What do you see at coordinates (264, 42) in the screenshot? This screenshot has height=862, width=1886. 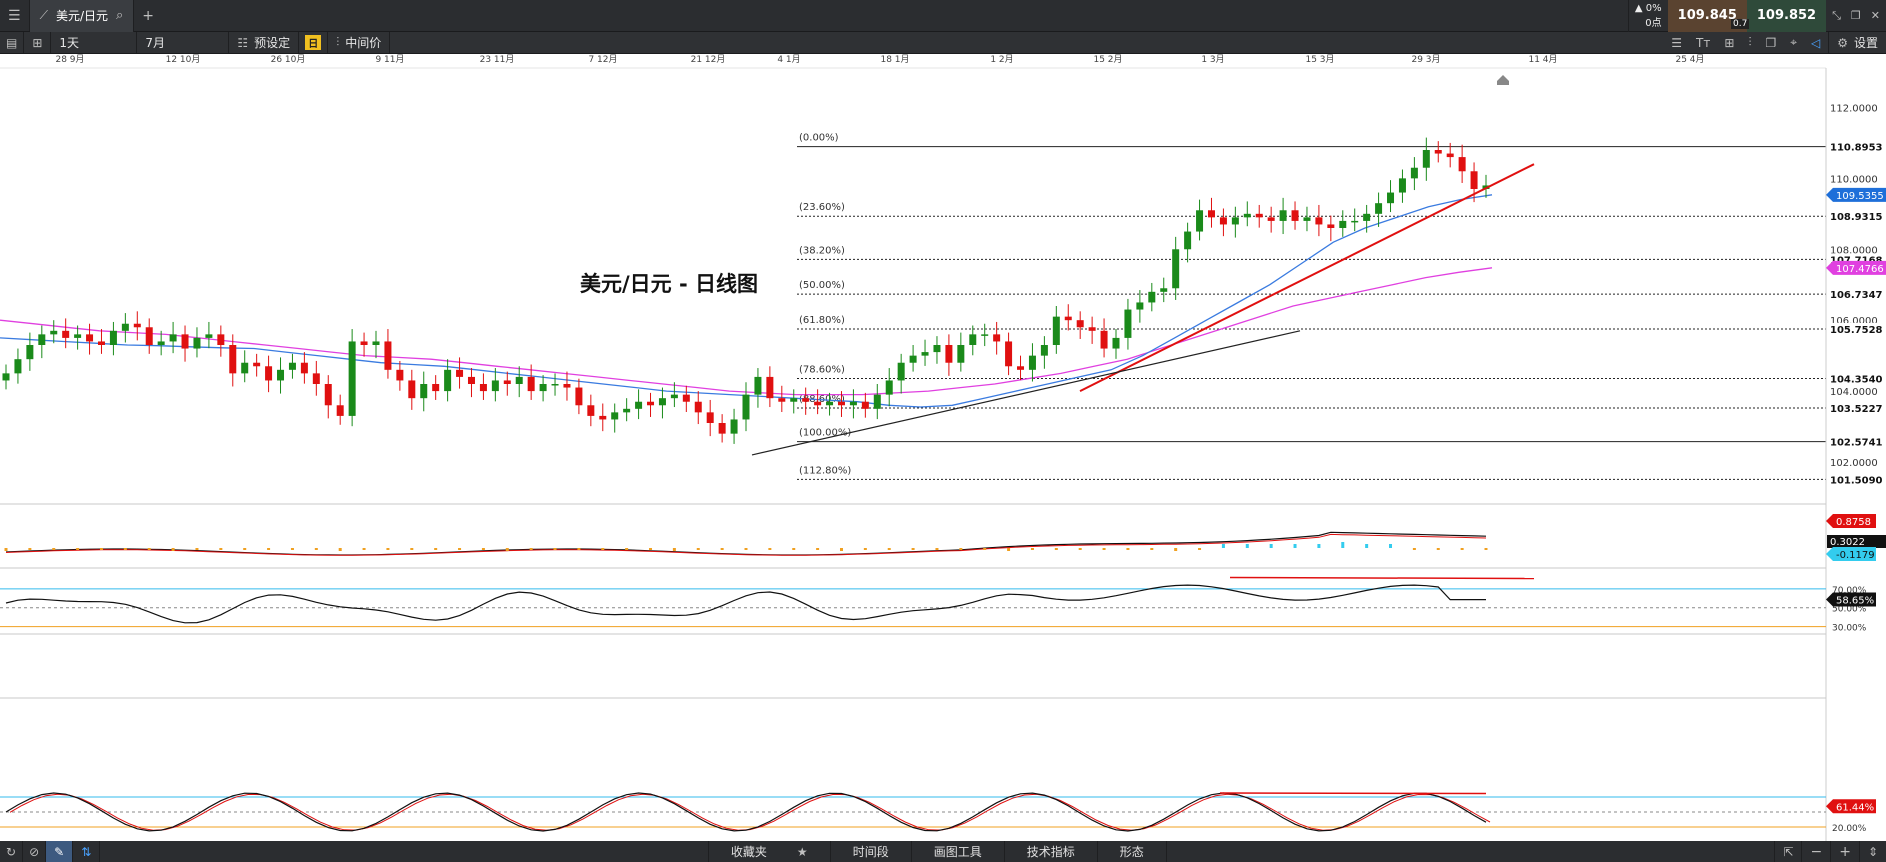 I see `preset-button: ☷ 预设定` at bounding box center [264, 42].